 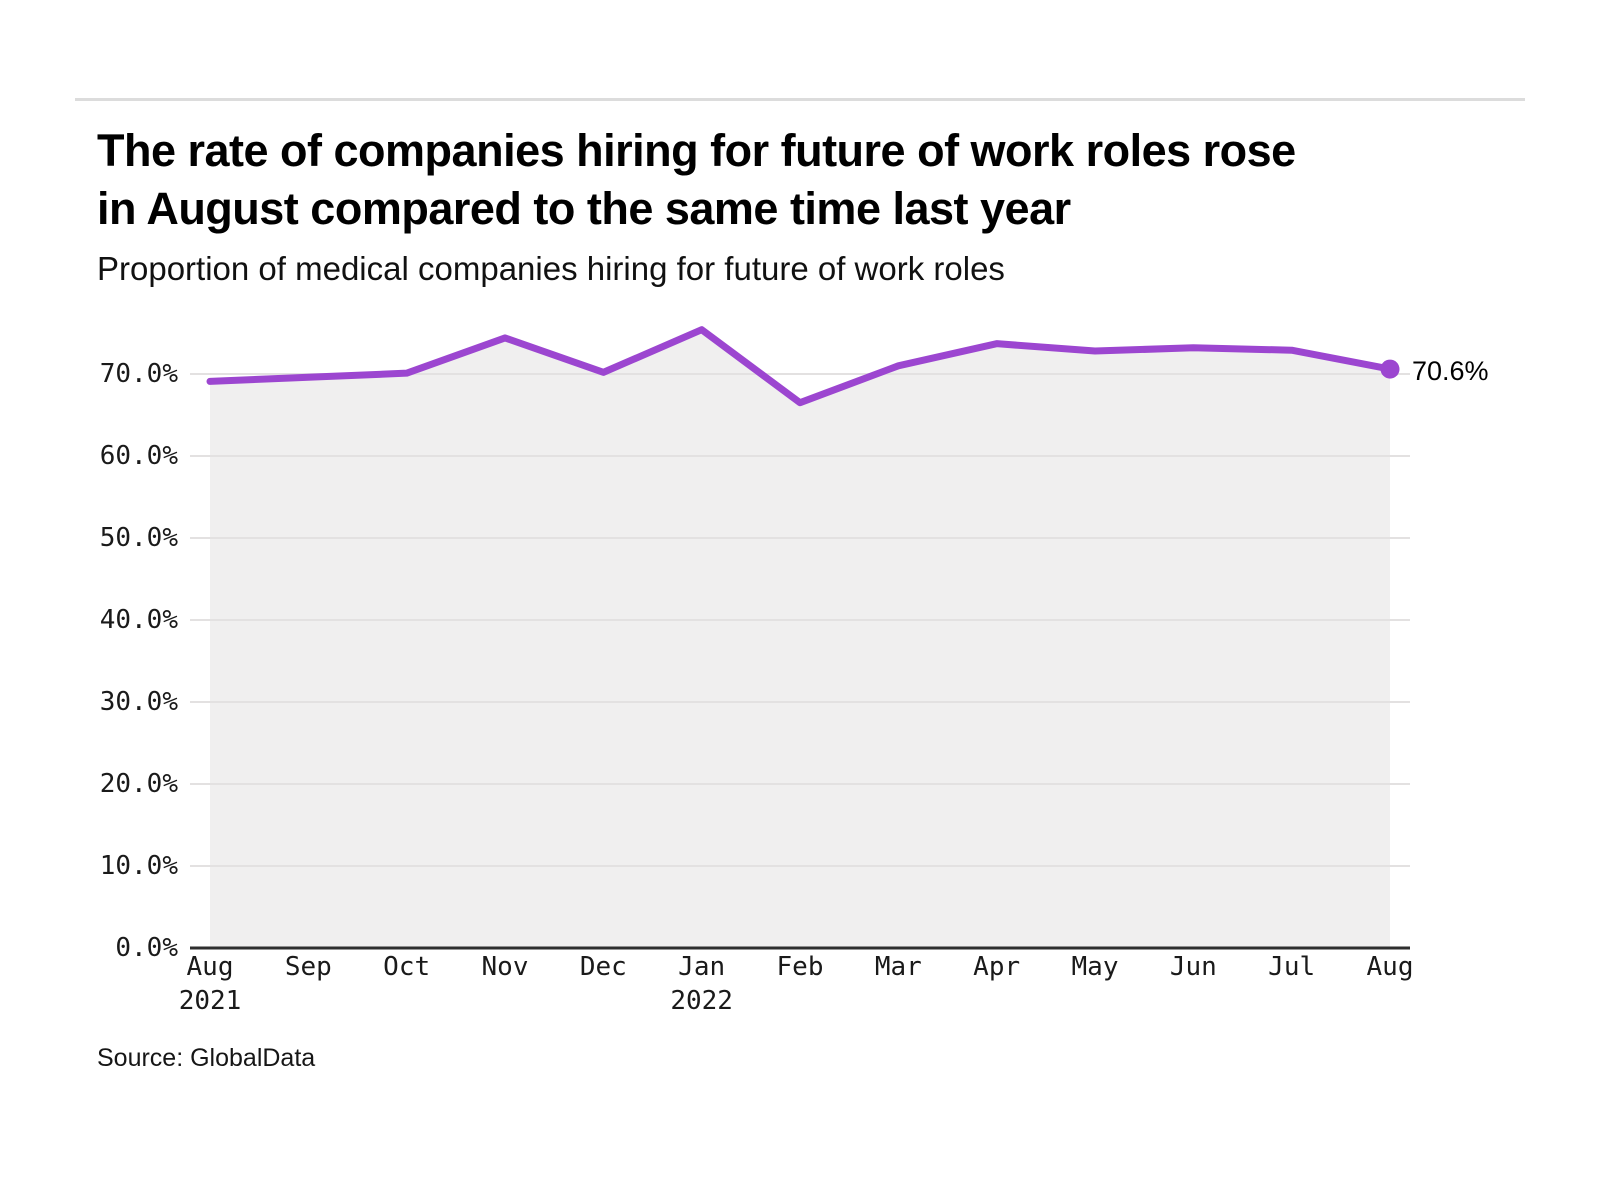 I want to click on x-axis-year-label: 2022, so click(x=701, y=1001).